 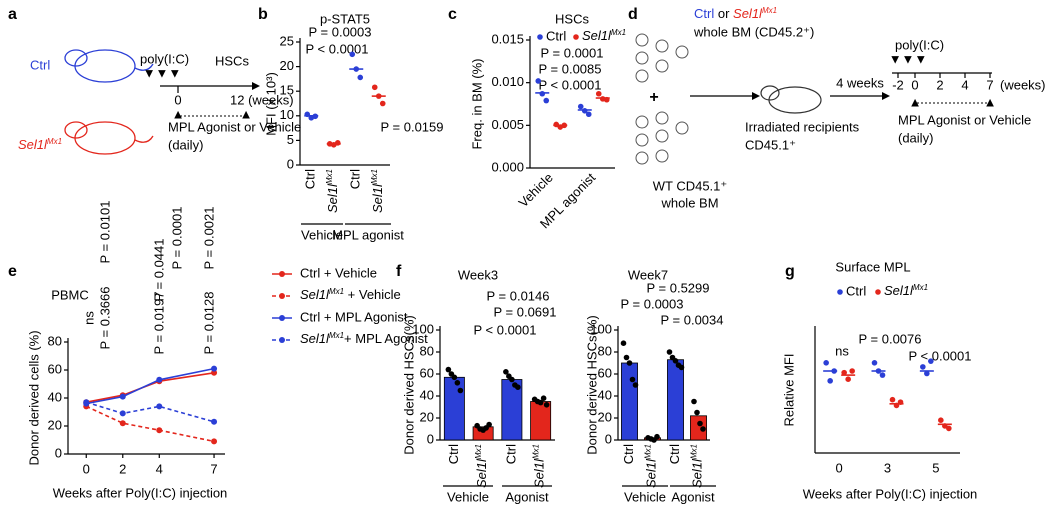 What do you see at coordinates (572, 18) in the screenshot?
I see `chart-title: HSCs` at bounding box center [572, 18].